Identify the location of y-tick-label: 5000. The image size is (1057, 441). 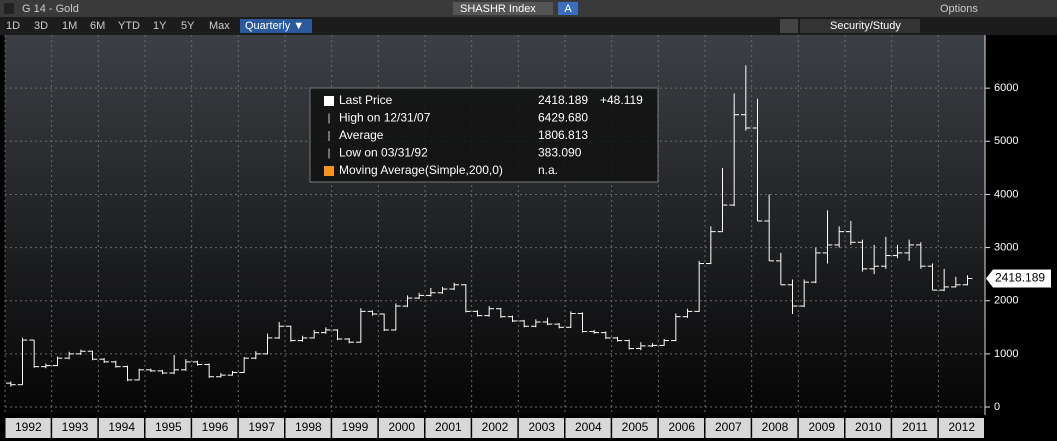
(1006, 141).